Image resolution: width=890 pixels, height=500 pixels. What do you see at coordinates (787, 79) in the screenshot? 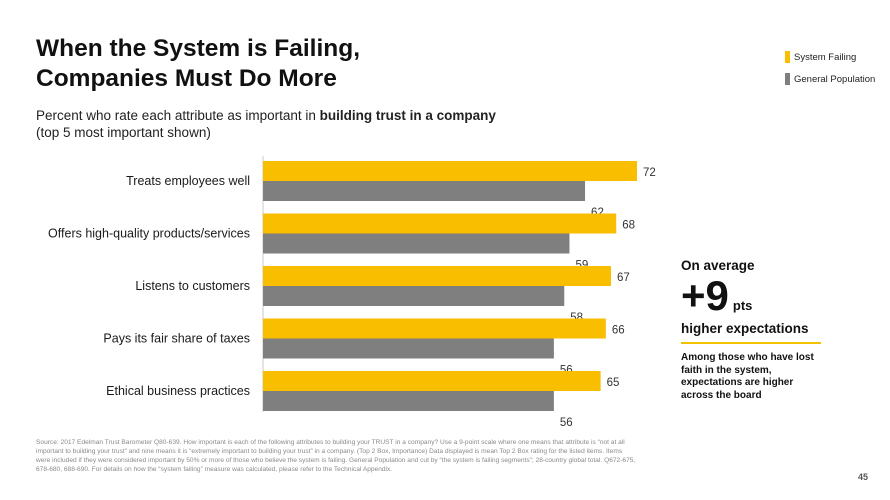
I see `legend-swatch-general-population` at bounding box center [787, 79].